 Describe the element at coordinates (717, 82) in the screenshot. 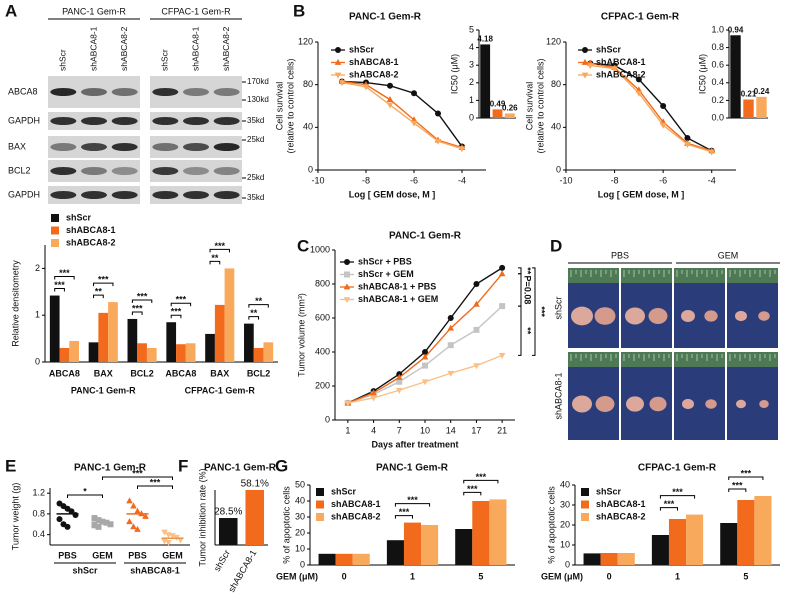

I see `y-tick-label: 0.4` at that location.